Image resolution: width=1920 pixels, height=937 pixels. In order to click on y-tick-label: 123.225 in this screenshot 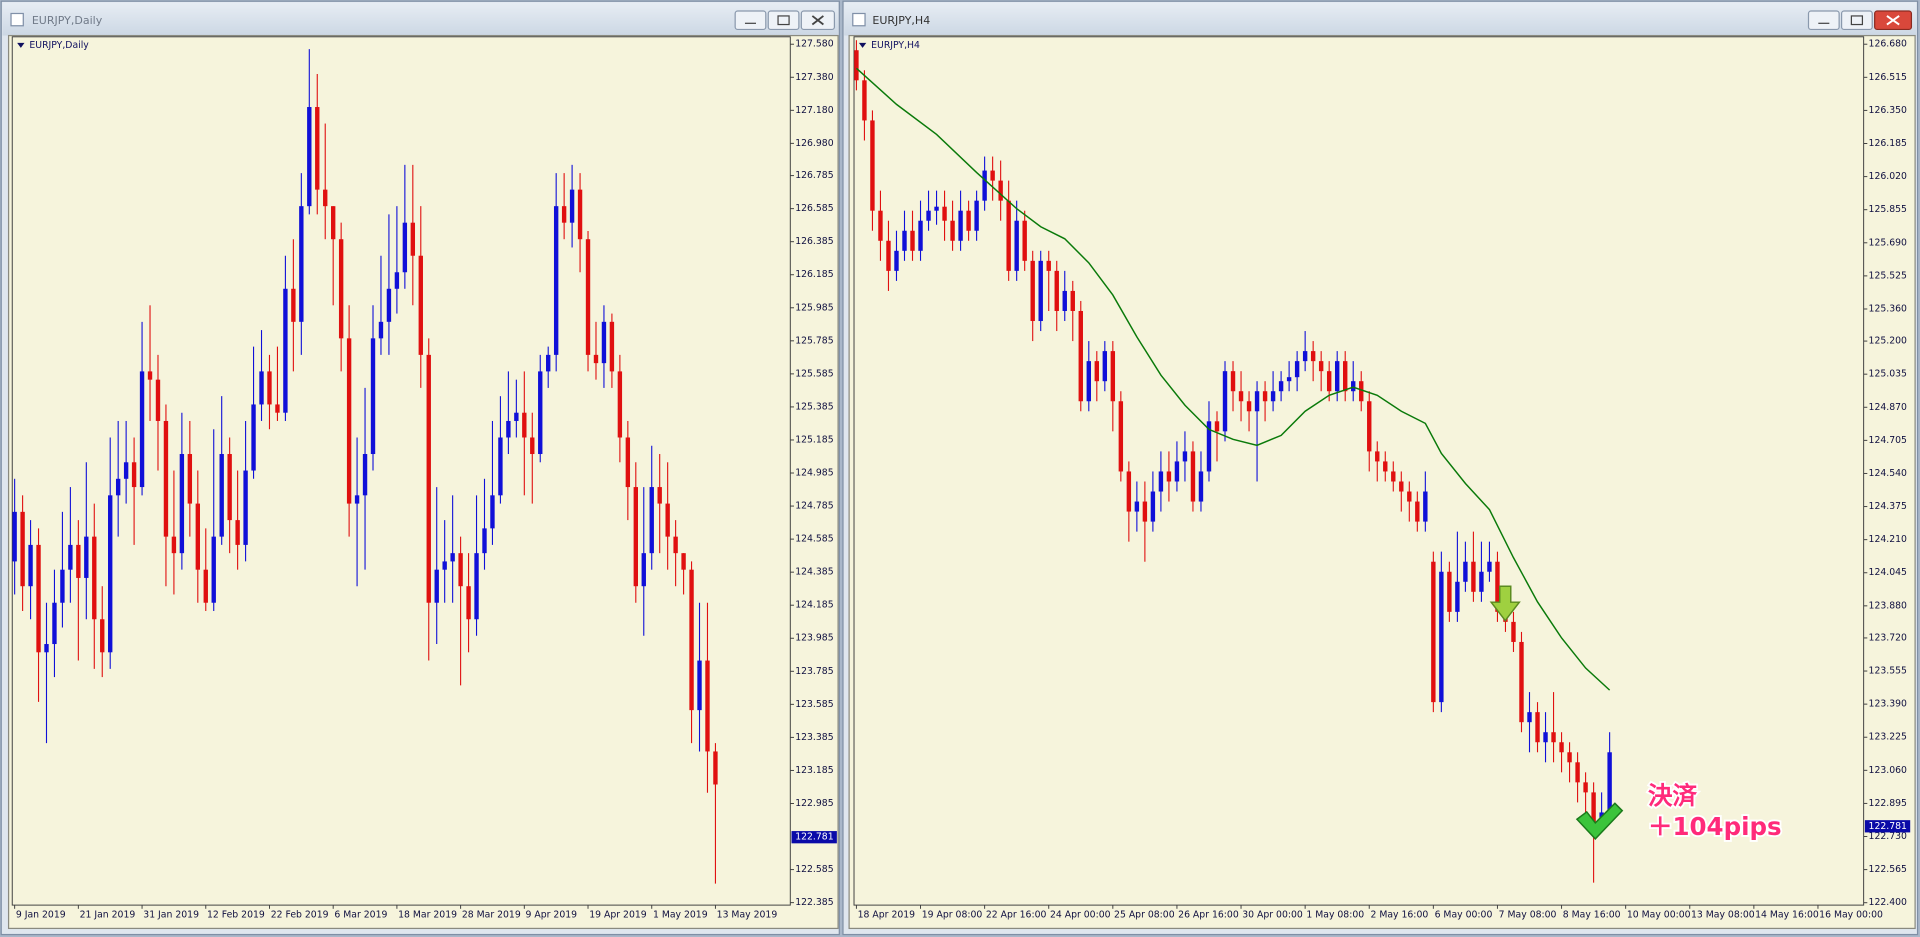, I will do `click(1888, 737)`.